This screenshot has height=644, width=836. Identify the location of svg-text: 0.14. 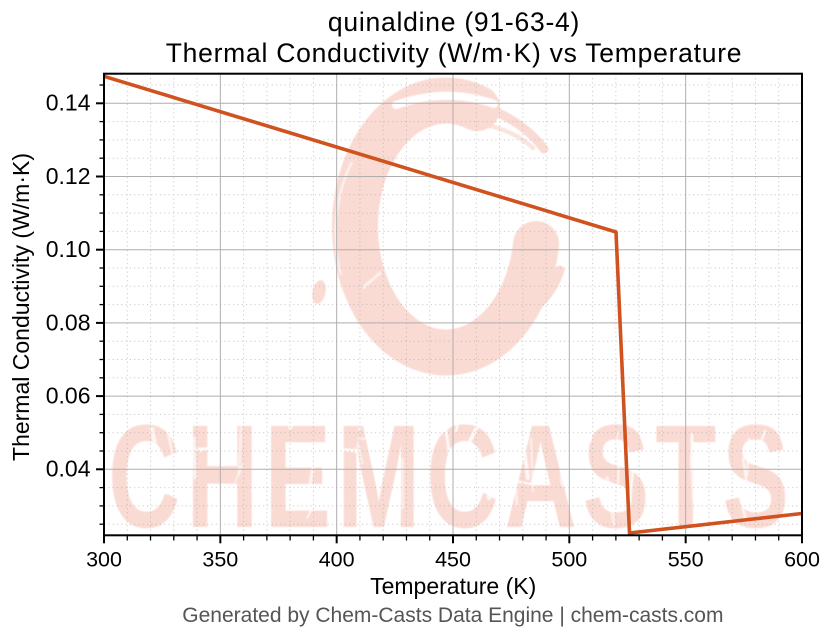
(68, 103).